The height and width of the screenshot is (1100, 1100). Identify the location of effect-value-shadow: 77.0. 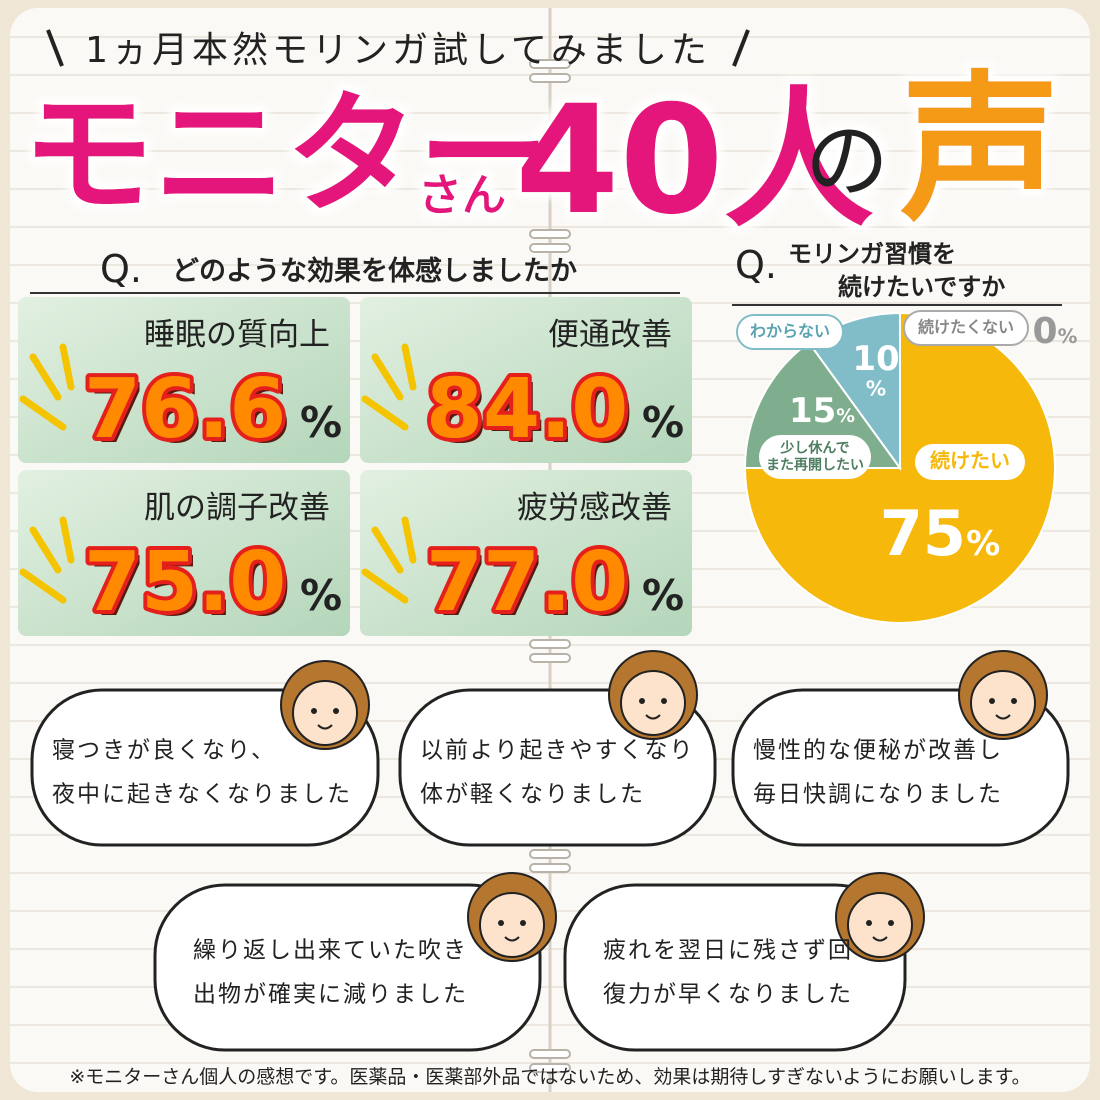
(532, 587).